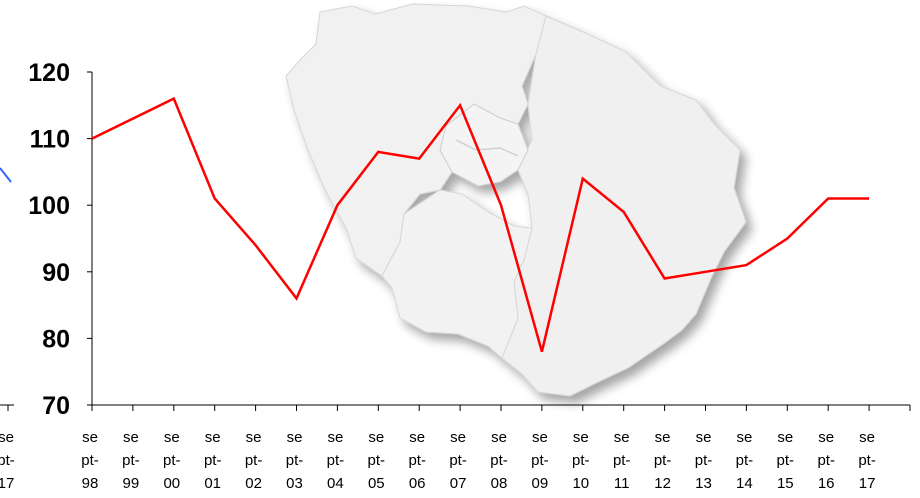  What do you see at coordinates (487, 148) in the screenshot?
I see `map-border-line` at bounding box center [487, 148].